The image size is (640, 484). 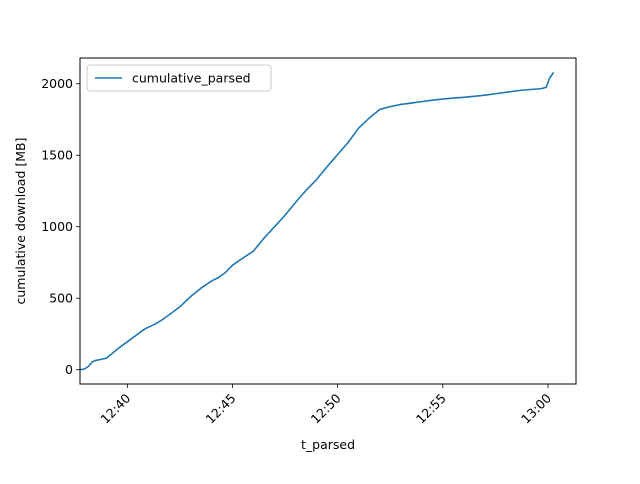 I want to click on x-axis-label: t_parsed, so click(x=328, y=444).